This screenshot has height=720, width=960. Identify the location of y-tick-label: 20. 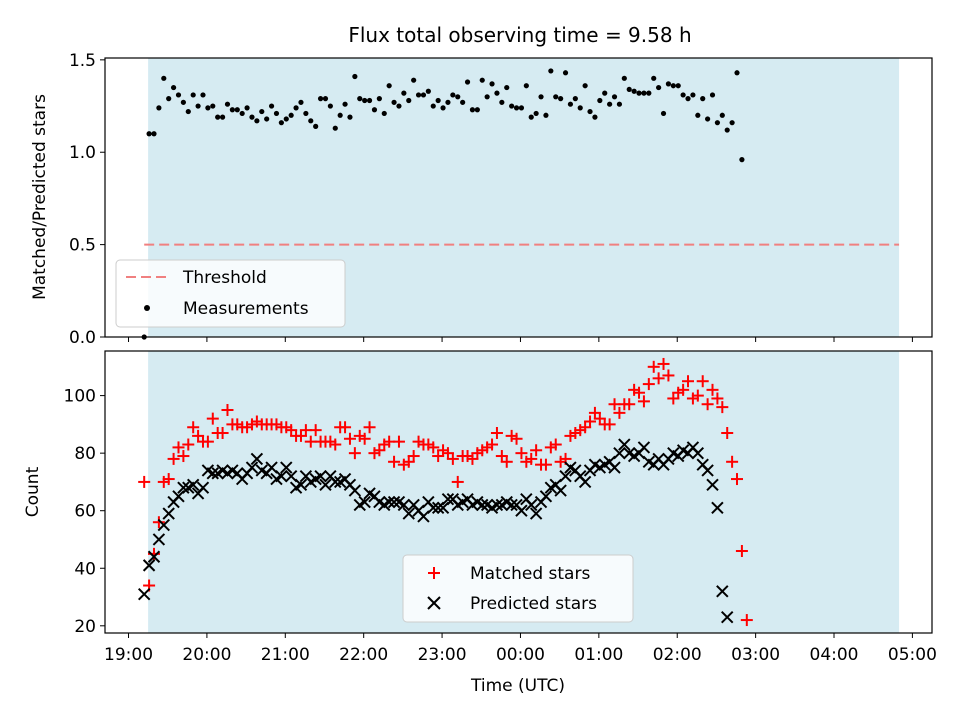
(85, 627).